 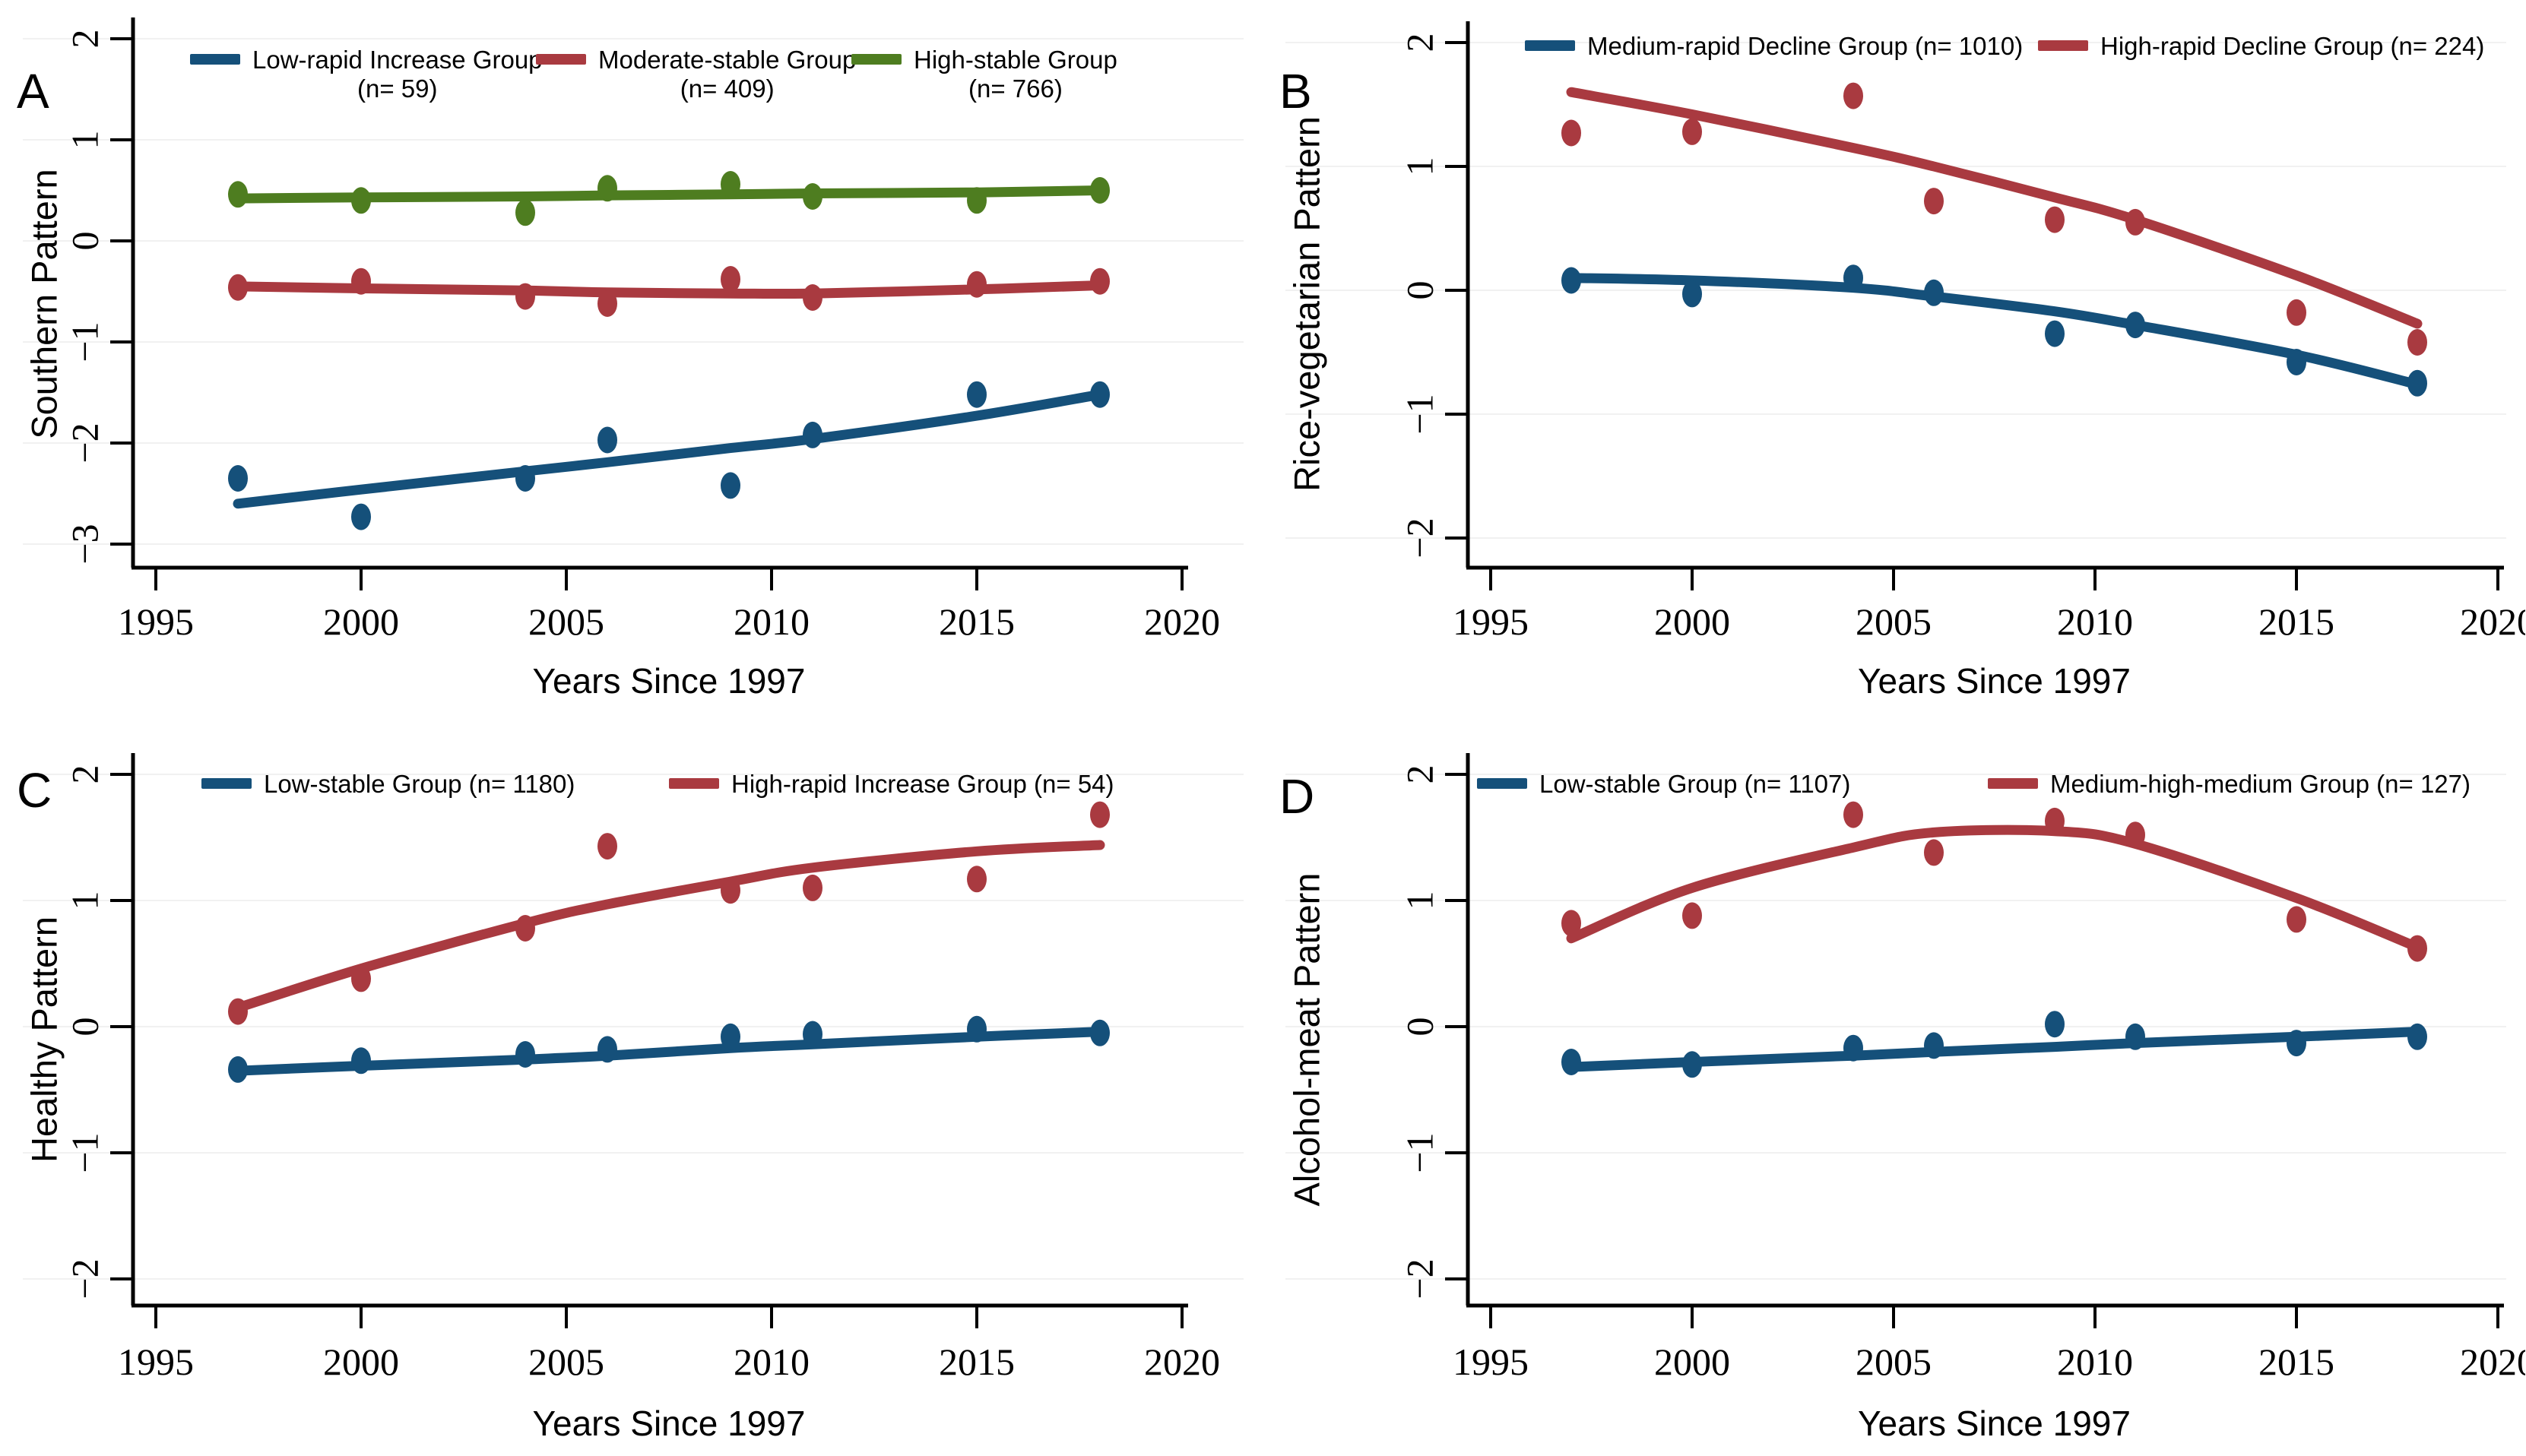 What do you see at coordinates (34, 791) in the screenshot?
I see `panel-letter-c: C` at bounding box center [34, 791].